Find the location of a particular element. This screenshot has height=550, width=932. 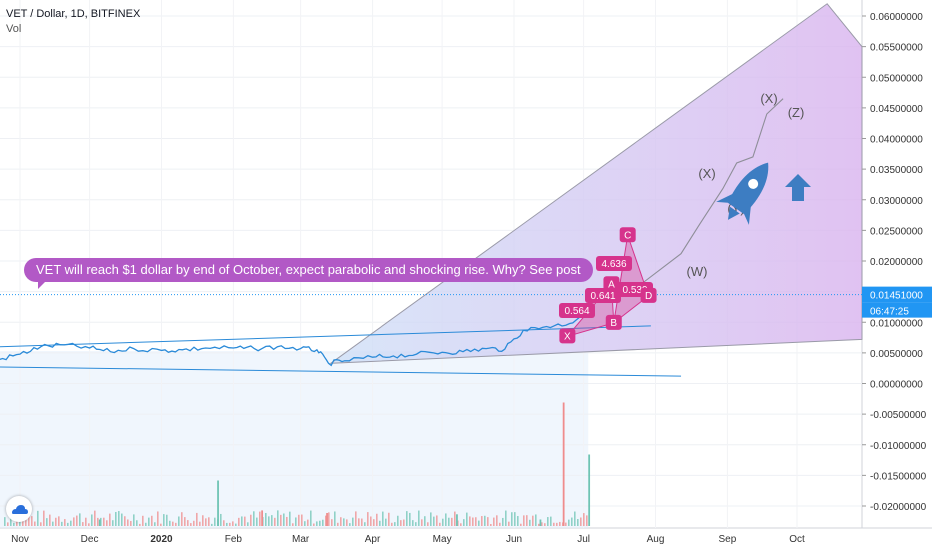

y-tick-label: 0.04000000 is located at coordinates (896, 140).